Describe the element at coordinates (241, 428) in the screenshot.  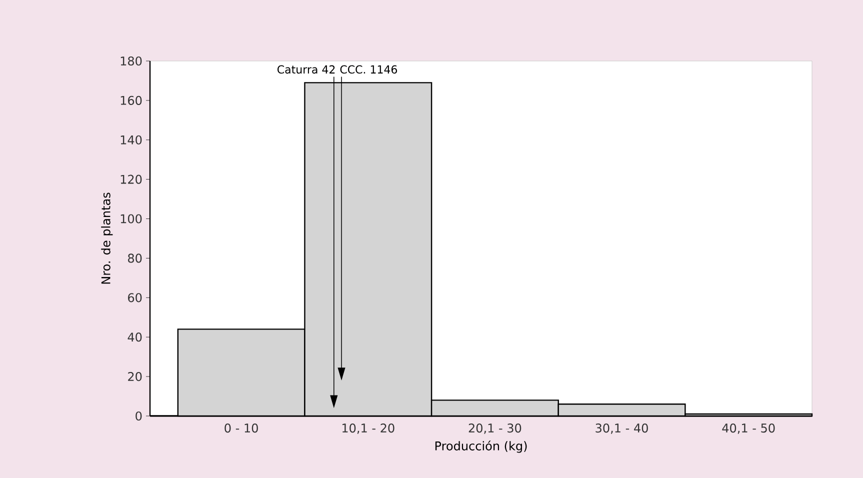
I see `x-tick-label: 0 - 10` at that location.